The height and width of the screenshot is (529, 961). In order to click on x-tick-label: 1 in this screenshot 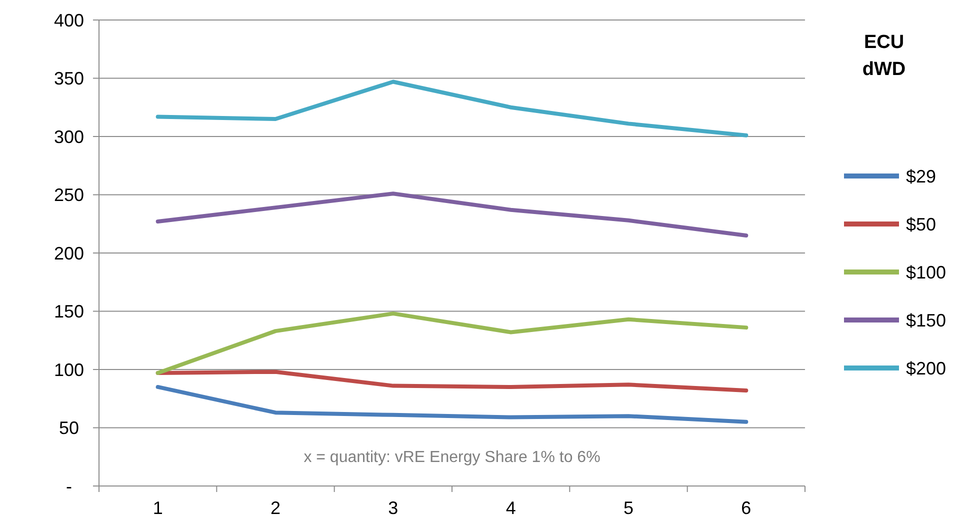, I will do `click(157, 508)`.